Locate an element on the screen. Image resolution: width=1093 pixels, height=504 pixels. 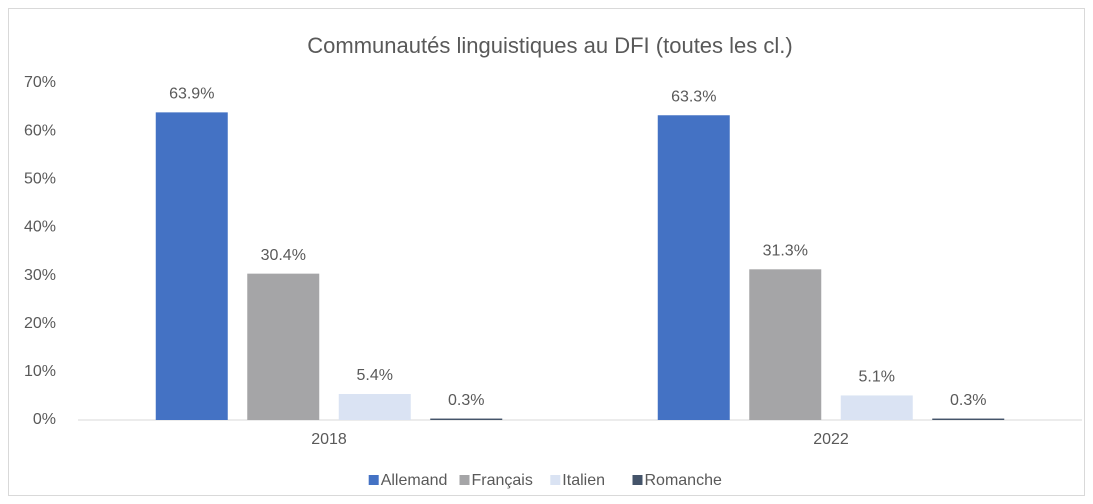
data-label: 5.1% is located at coordinates (877, 377).